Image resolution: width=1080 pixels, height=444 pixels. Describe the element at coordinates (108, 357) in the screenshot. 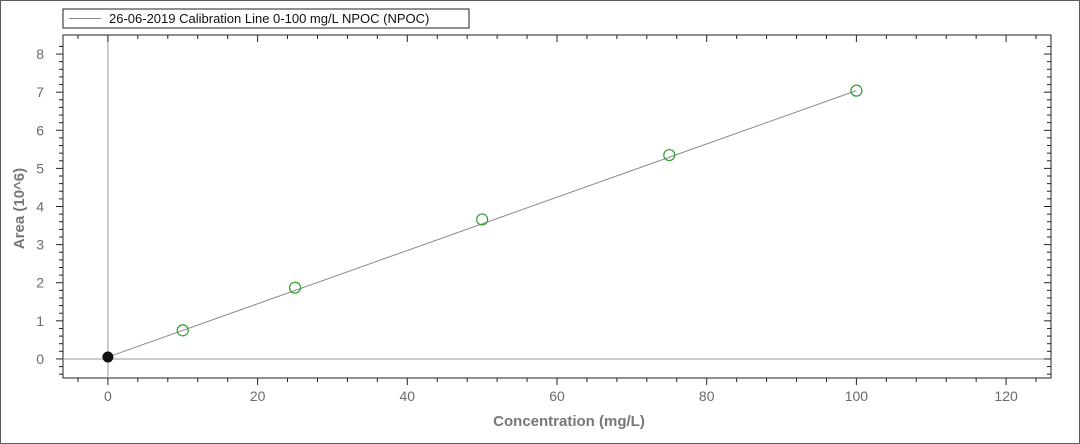

I see `origin-point` at that location.